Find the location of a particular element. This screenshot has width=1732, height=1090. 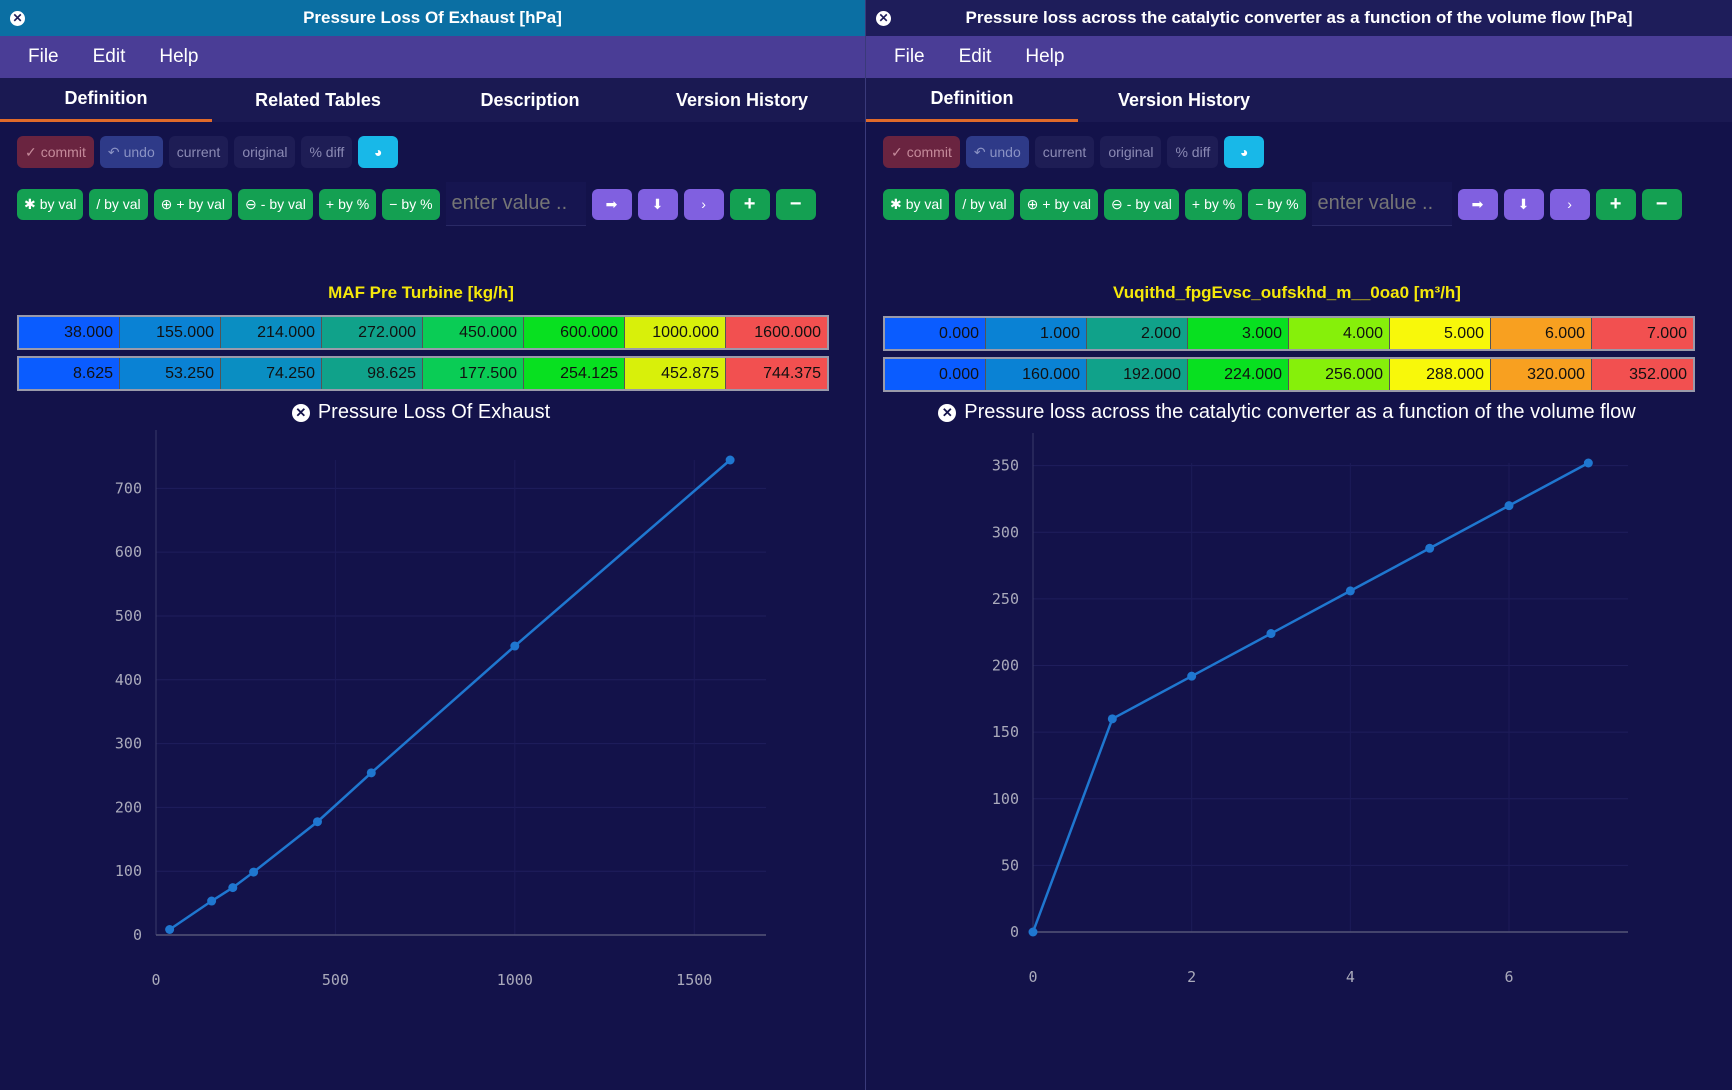

y-tick-label: 50 is located at coordinates (1010, 865).